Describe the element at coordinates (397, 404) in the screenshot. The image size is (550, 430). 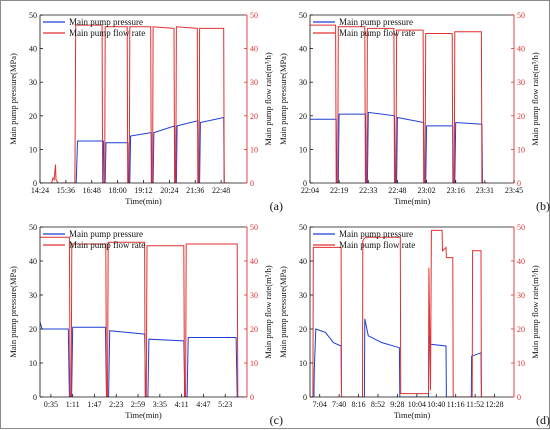
I see `x-tick-label: 9:28` at that location.